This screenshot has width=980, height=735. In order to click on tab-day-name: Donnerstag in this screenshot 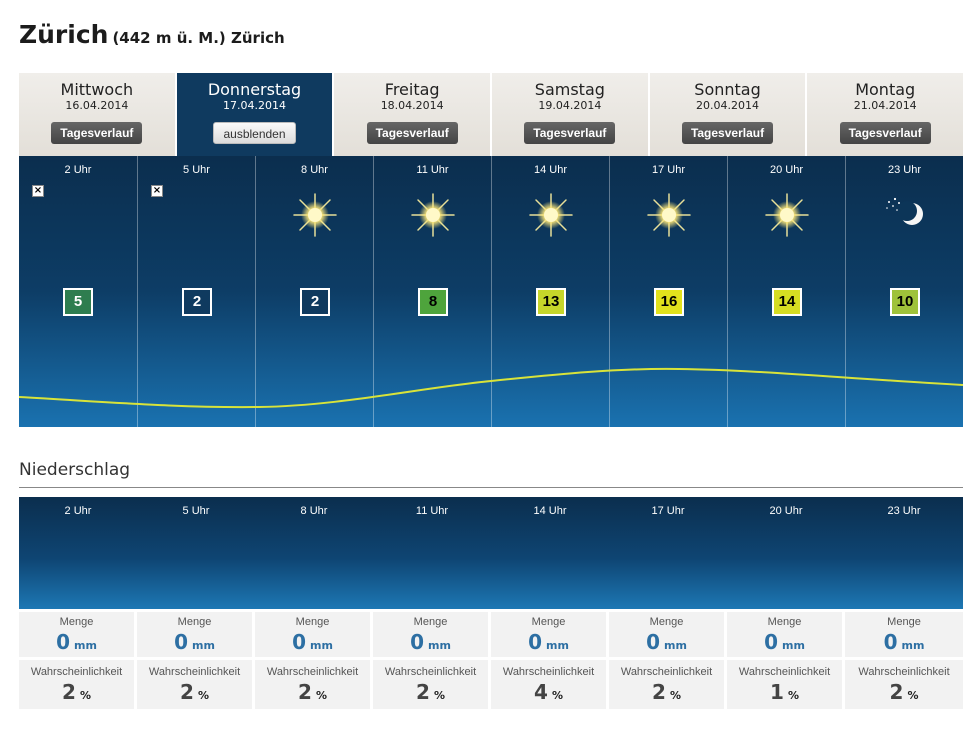, I will do `click(254, 89)`.